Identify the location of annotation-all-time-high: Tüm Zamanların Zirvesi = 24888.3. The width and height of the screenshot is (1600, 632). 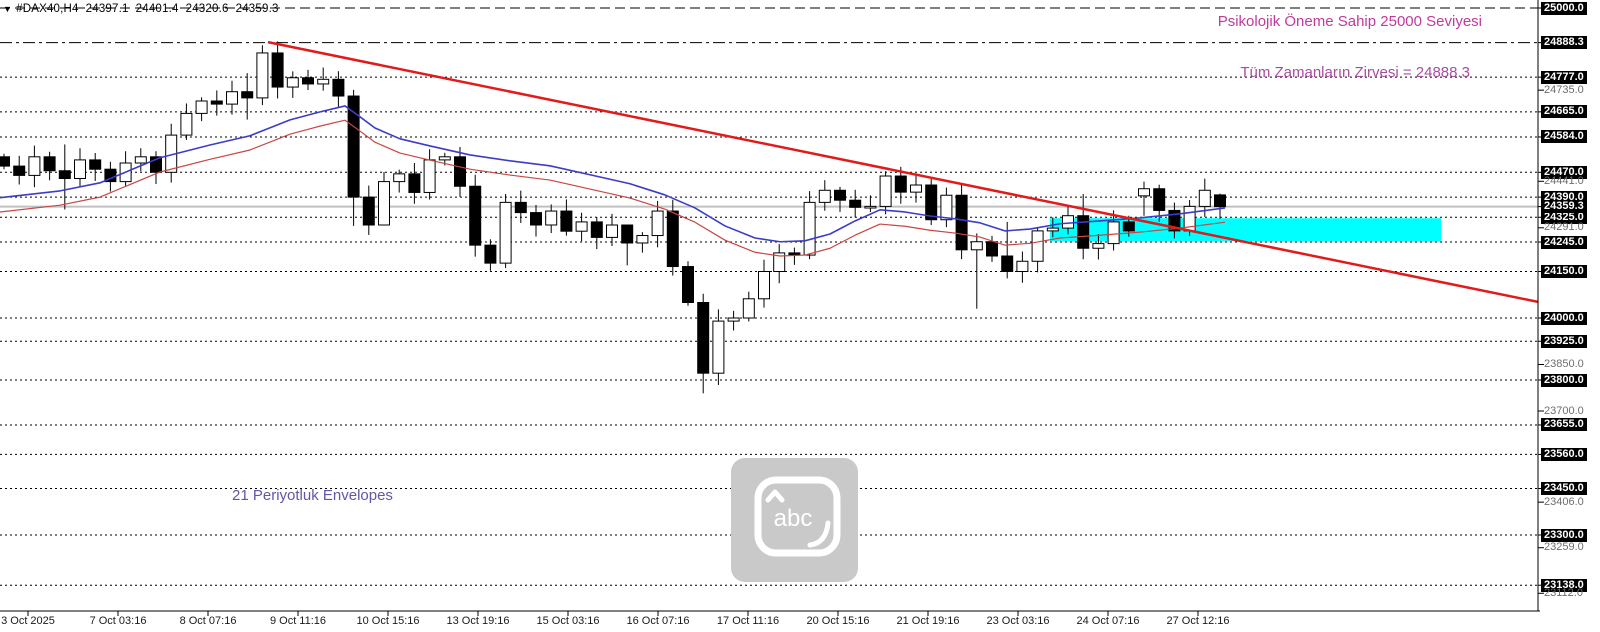
(1355, 72).